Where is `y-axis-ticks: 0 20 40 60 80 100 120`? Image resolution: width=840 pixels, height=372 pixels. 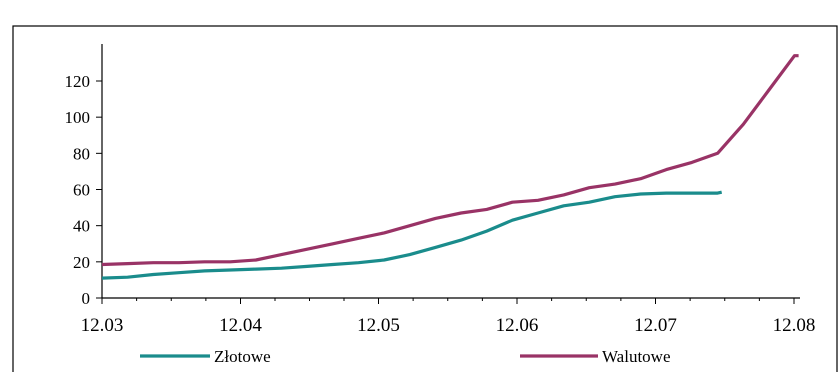
y-axis-ticks: 0 20 40 60 80 100 120 is located at coordinates (83, 190).